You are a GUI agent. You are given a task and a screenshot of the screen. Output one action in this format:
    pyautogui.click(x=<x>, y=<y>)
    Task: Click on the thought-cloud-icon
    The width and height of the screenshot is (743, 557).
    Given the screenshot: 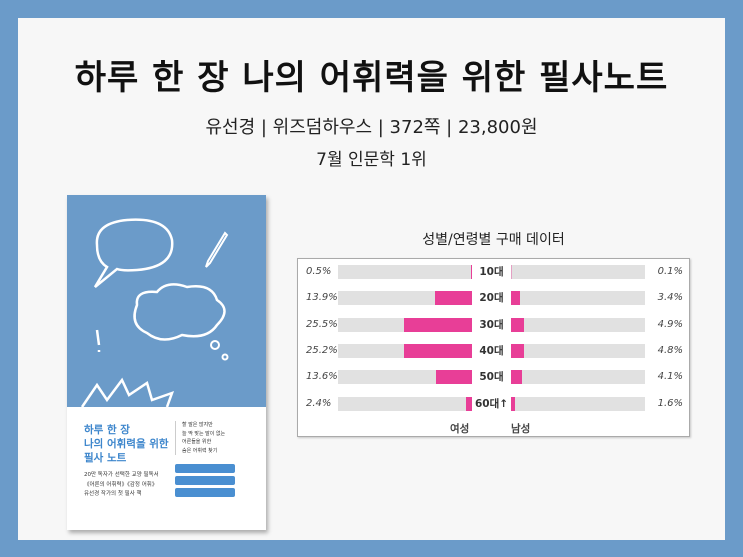 What is the action you would take?
    pyautogui.click(x=179, y=312)
    